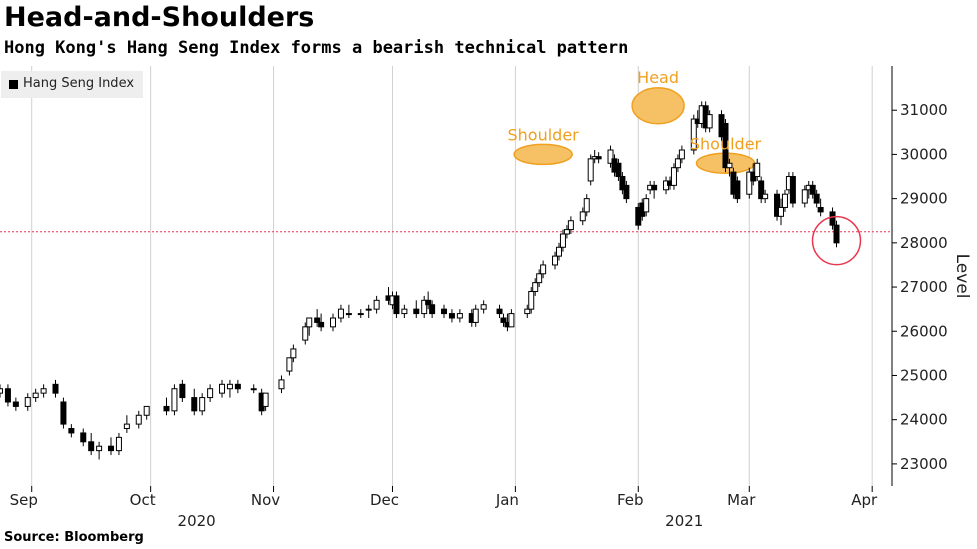 This screenshot has width=977, height=549. Describe the element at coordinates (962, 276) in the screenshot. I see `y-axis-label: Level` at that location.